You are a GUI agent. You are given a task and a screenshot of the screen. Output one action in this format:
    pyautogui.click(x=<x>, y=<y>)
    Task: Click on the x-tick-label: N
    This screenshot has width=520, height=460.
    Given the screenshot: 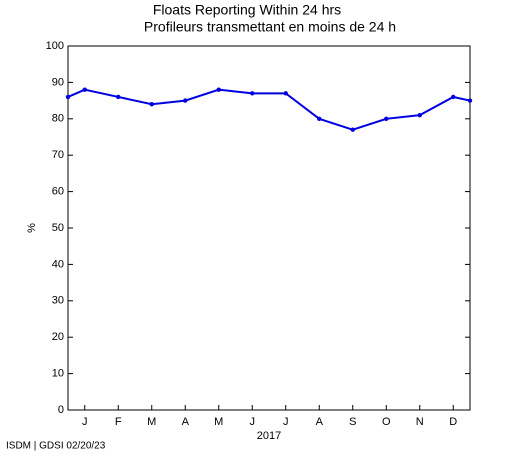 What is the action you would take?
    pyautogui.click(x=420, y=422)
    